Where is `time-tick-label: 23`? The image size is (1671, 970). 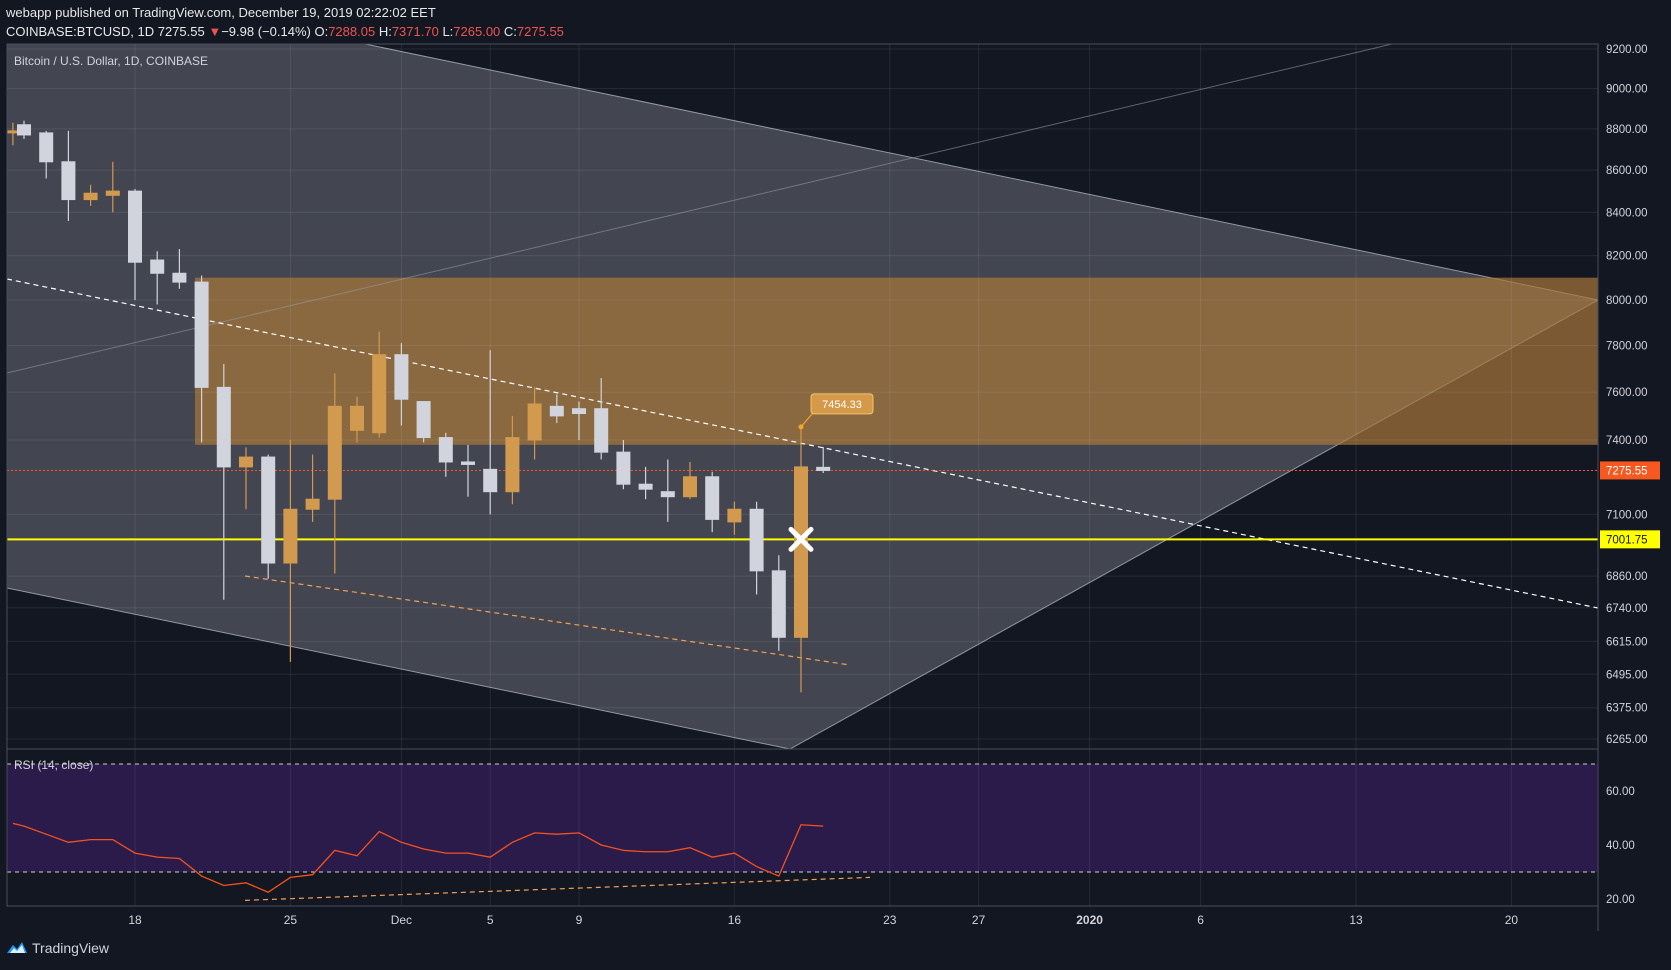
time-tick-label: 23 is located at coordinates (890, 920).